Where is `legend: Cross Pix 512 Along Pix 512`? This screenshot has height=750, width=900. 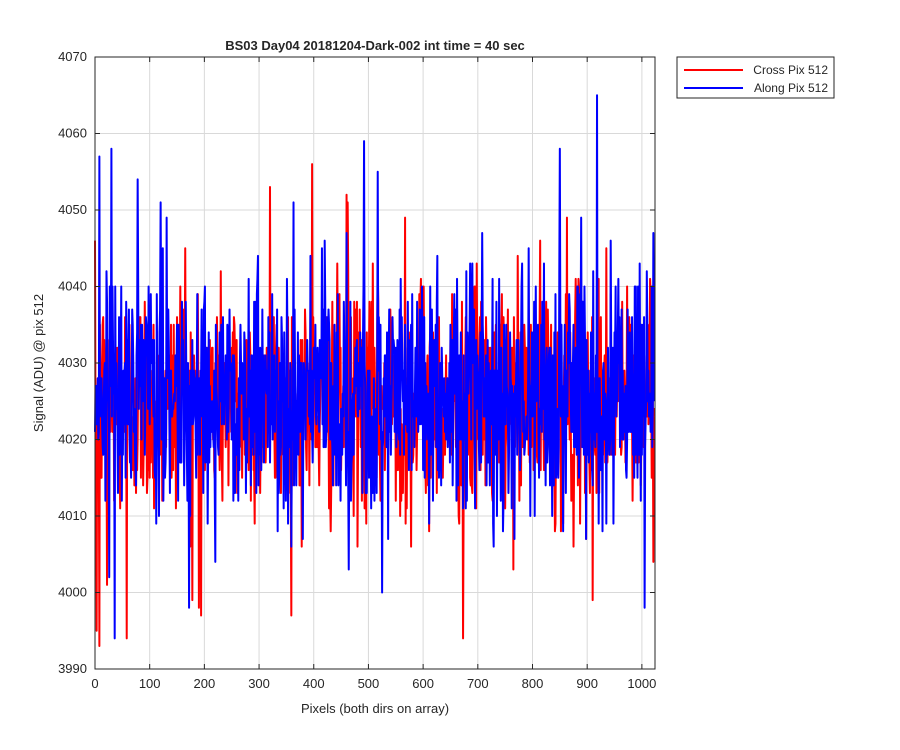
legend: Cross Pix 512 Along Pix 512 is located at coordinates (755, 77).